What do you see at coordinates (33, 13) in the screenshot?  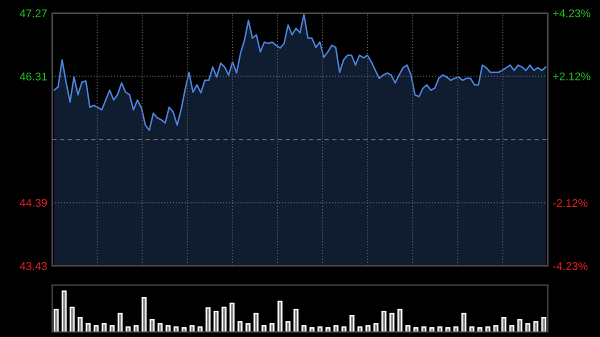 I see `y-tick-label: 47.27` at bounding box center [33, 13].